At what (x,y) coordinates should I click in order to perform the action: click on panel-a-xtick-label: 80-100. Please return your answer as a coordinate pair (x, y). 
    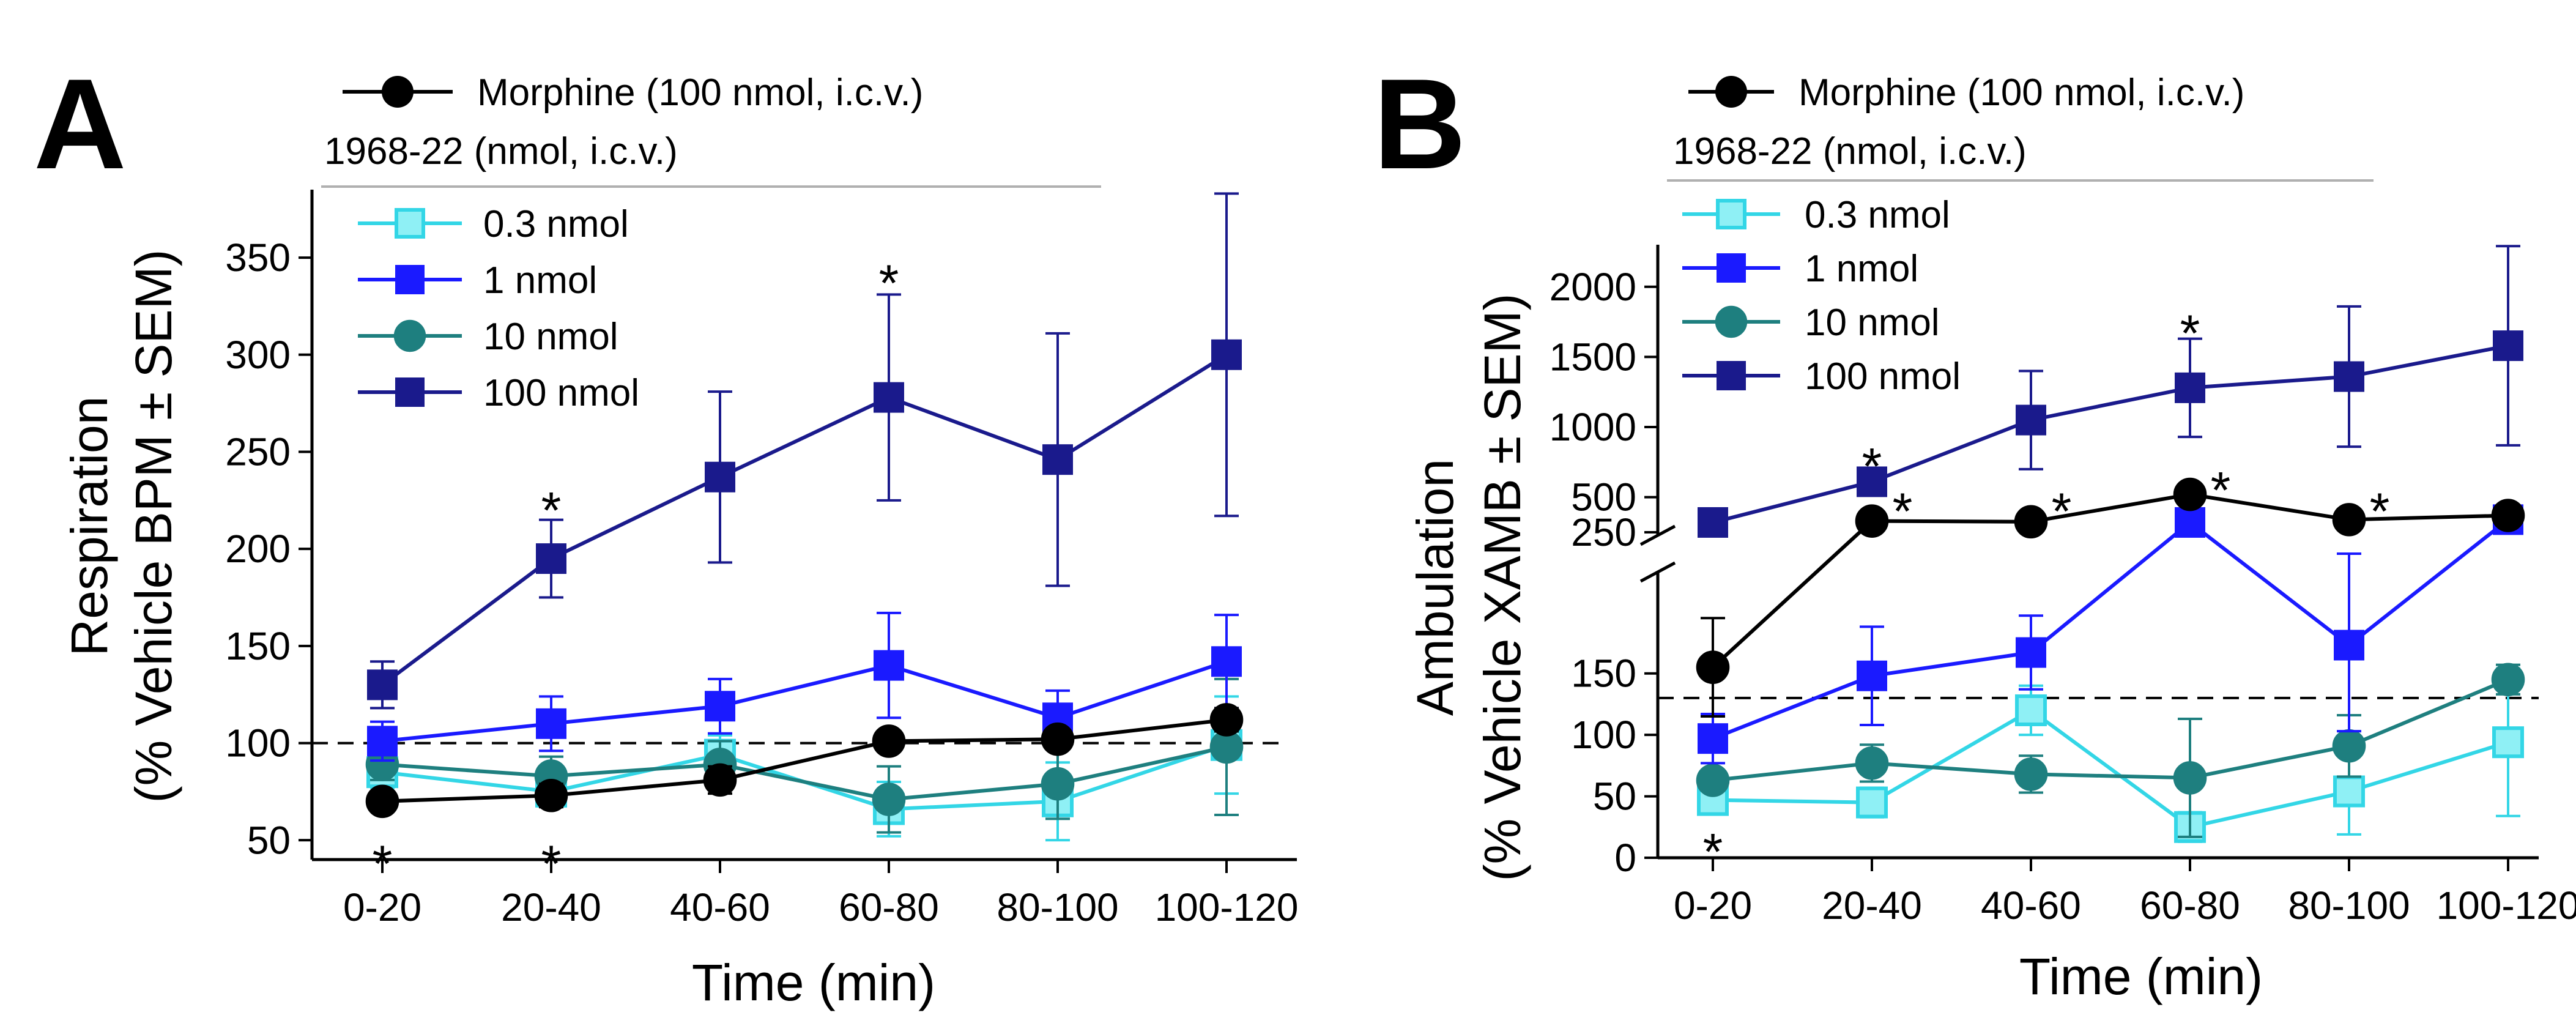
    Looking at the image, I should click on (1057, 907).